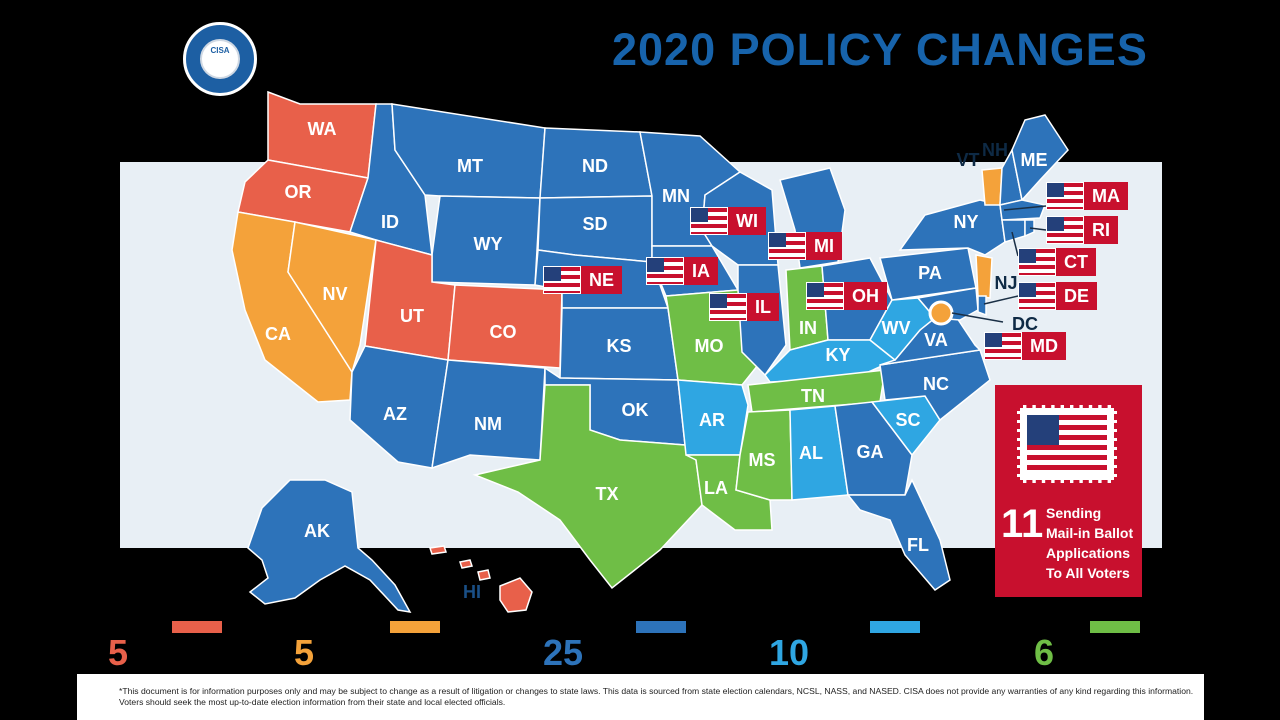 The height and width of the screenshot is (720, 1280). Describe the element at coordinates (936, 384) in the screenshot. I see `label-nc: NC` at that location.